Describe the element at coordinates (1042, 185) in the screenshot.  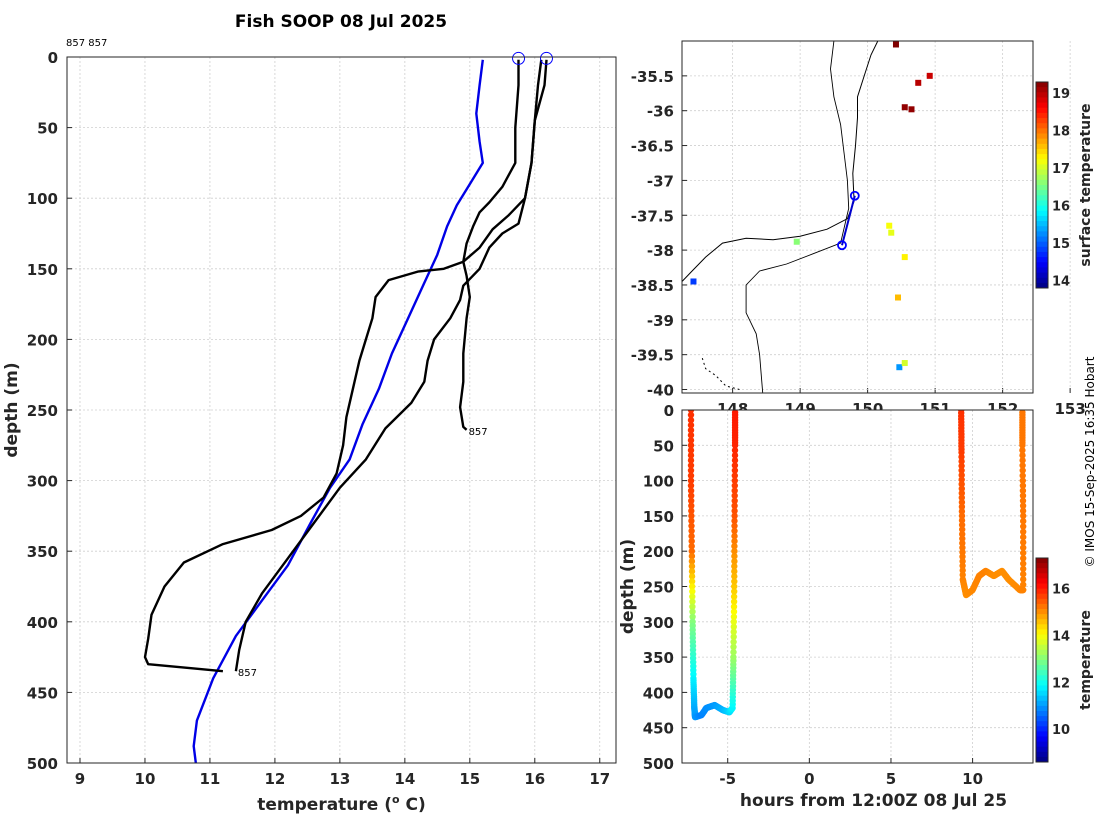
I see `map-colorbar-frame` at that location.